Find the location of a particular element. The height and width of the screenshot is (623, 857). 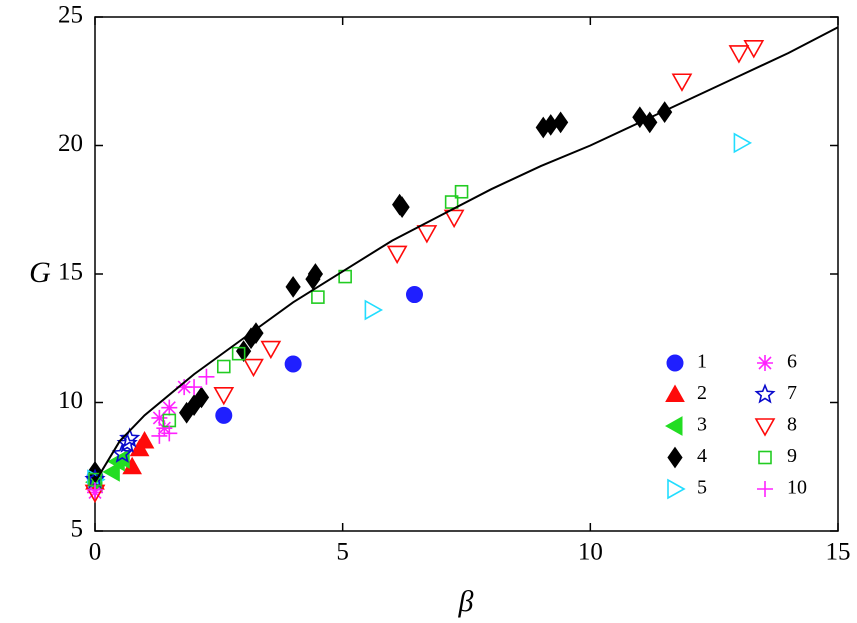

legend-label: 7 is located at coordinates (792, 393).